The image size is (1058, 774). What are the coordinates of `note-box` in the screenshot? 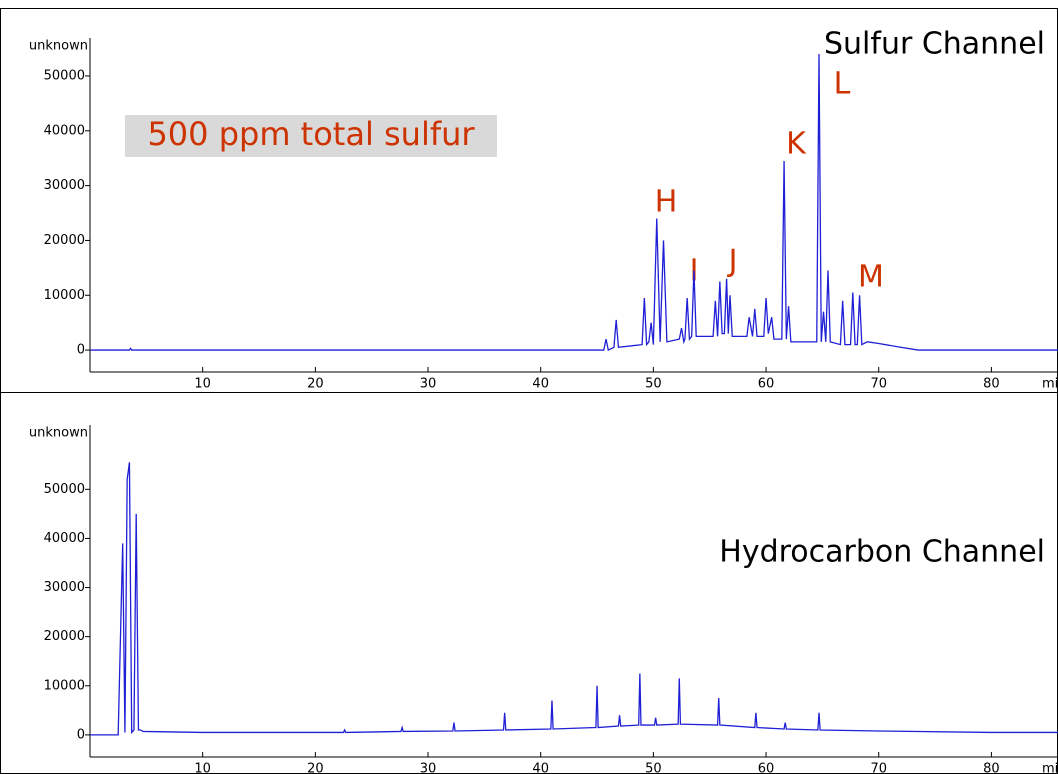 It's located at (311, 136).